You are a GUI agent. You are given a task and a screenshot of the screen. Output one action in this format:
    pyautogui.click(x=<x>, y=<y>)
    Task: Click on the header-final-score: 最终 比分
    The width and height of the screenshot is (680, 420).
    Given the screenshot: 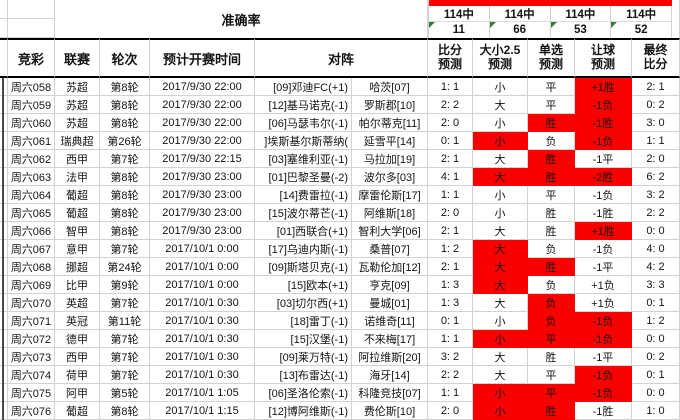 What is the action you would take?
    pyautogui.click(x=656, y=58)
    